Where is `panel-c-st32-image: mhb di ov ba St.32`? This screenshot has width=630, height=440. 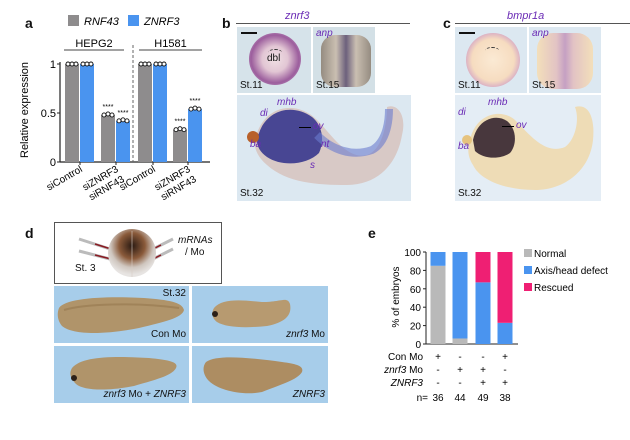 panel-c-st32-image: mhb di ov ba St.32 is located at coordinates (528, 148).